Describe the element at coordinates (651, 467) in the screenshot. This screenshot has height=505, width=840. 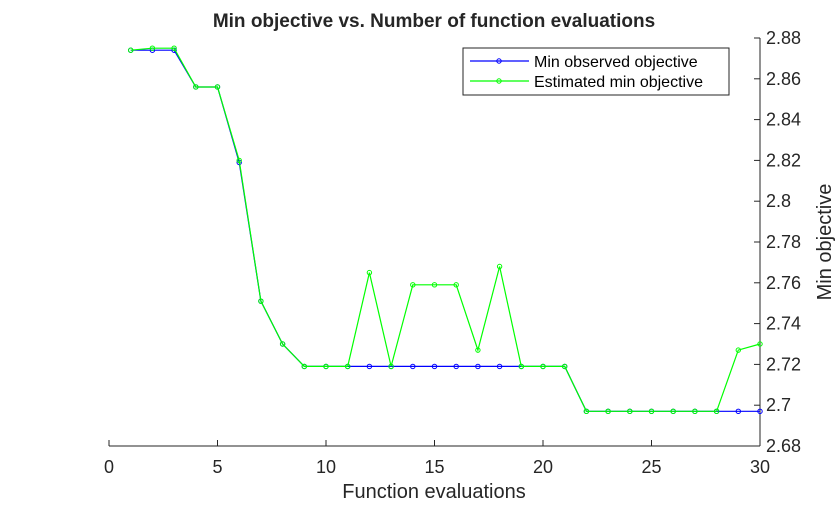
I see `x-tick-label: 25` at that location.